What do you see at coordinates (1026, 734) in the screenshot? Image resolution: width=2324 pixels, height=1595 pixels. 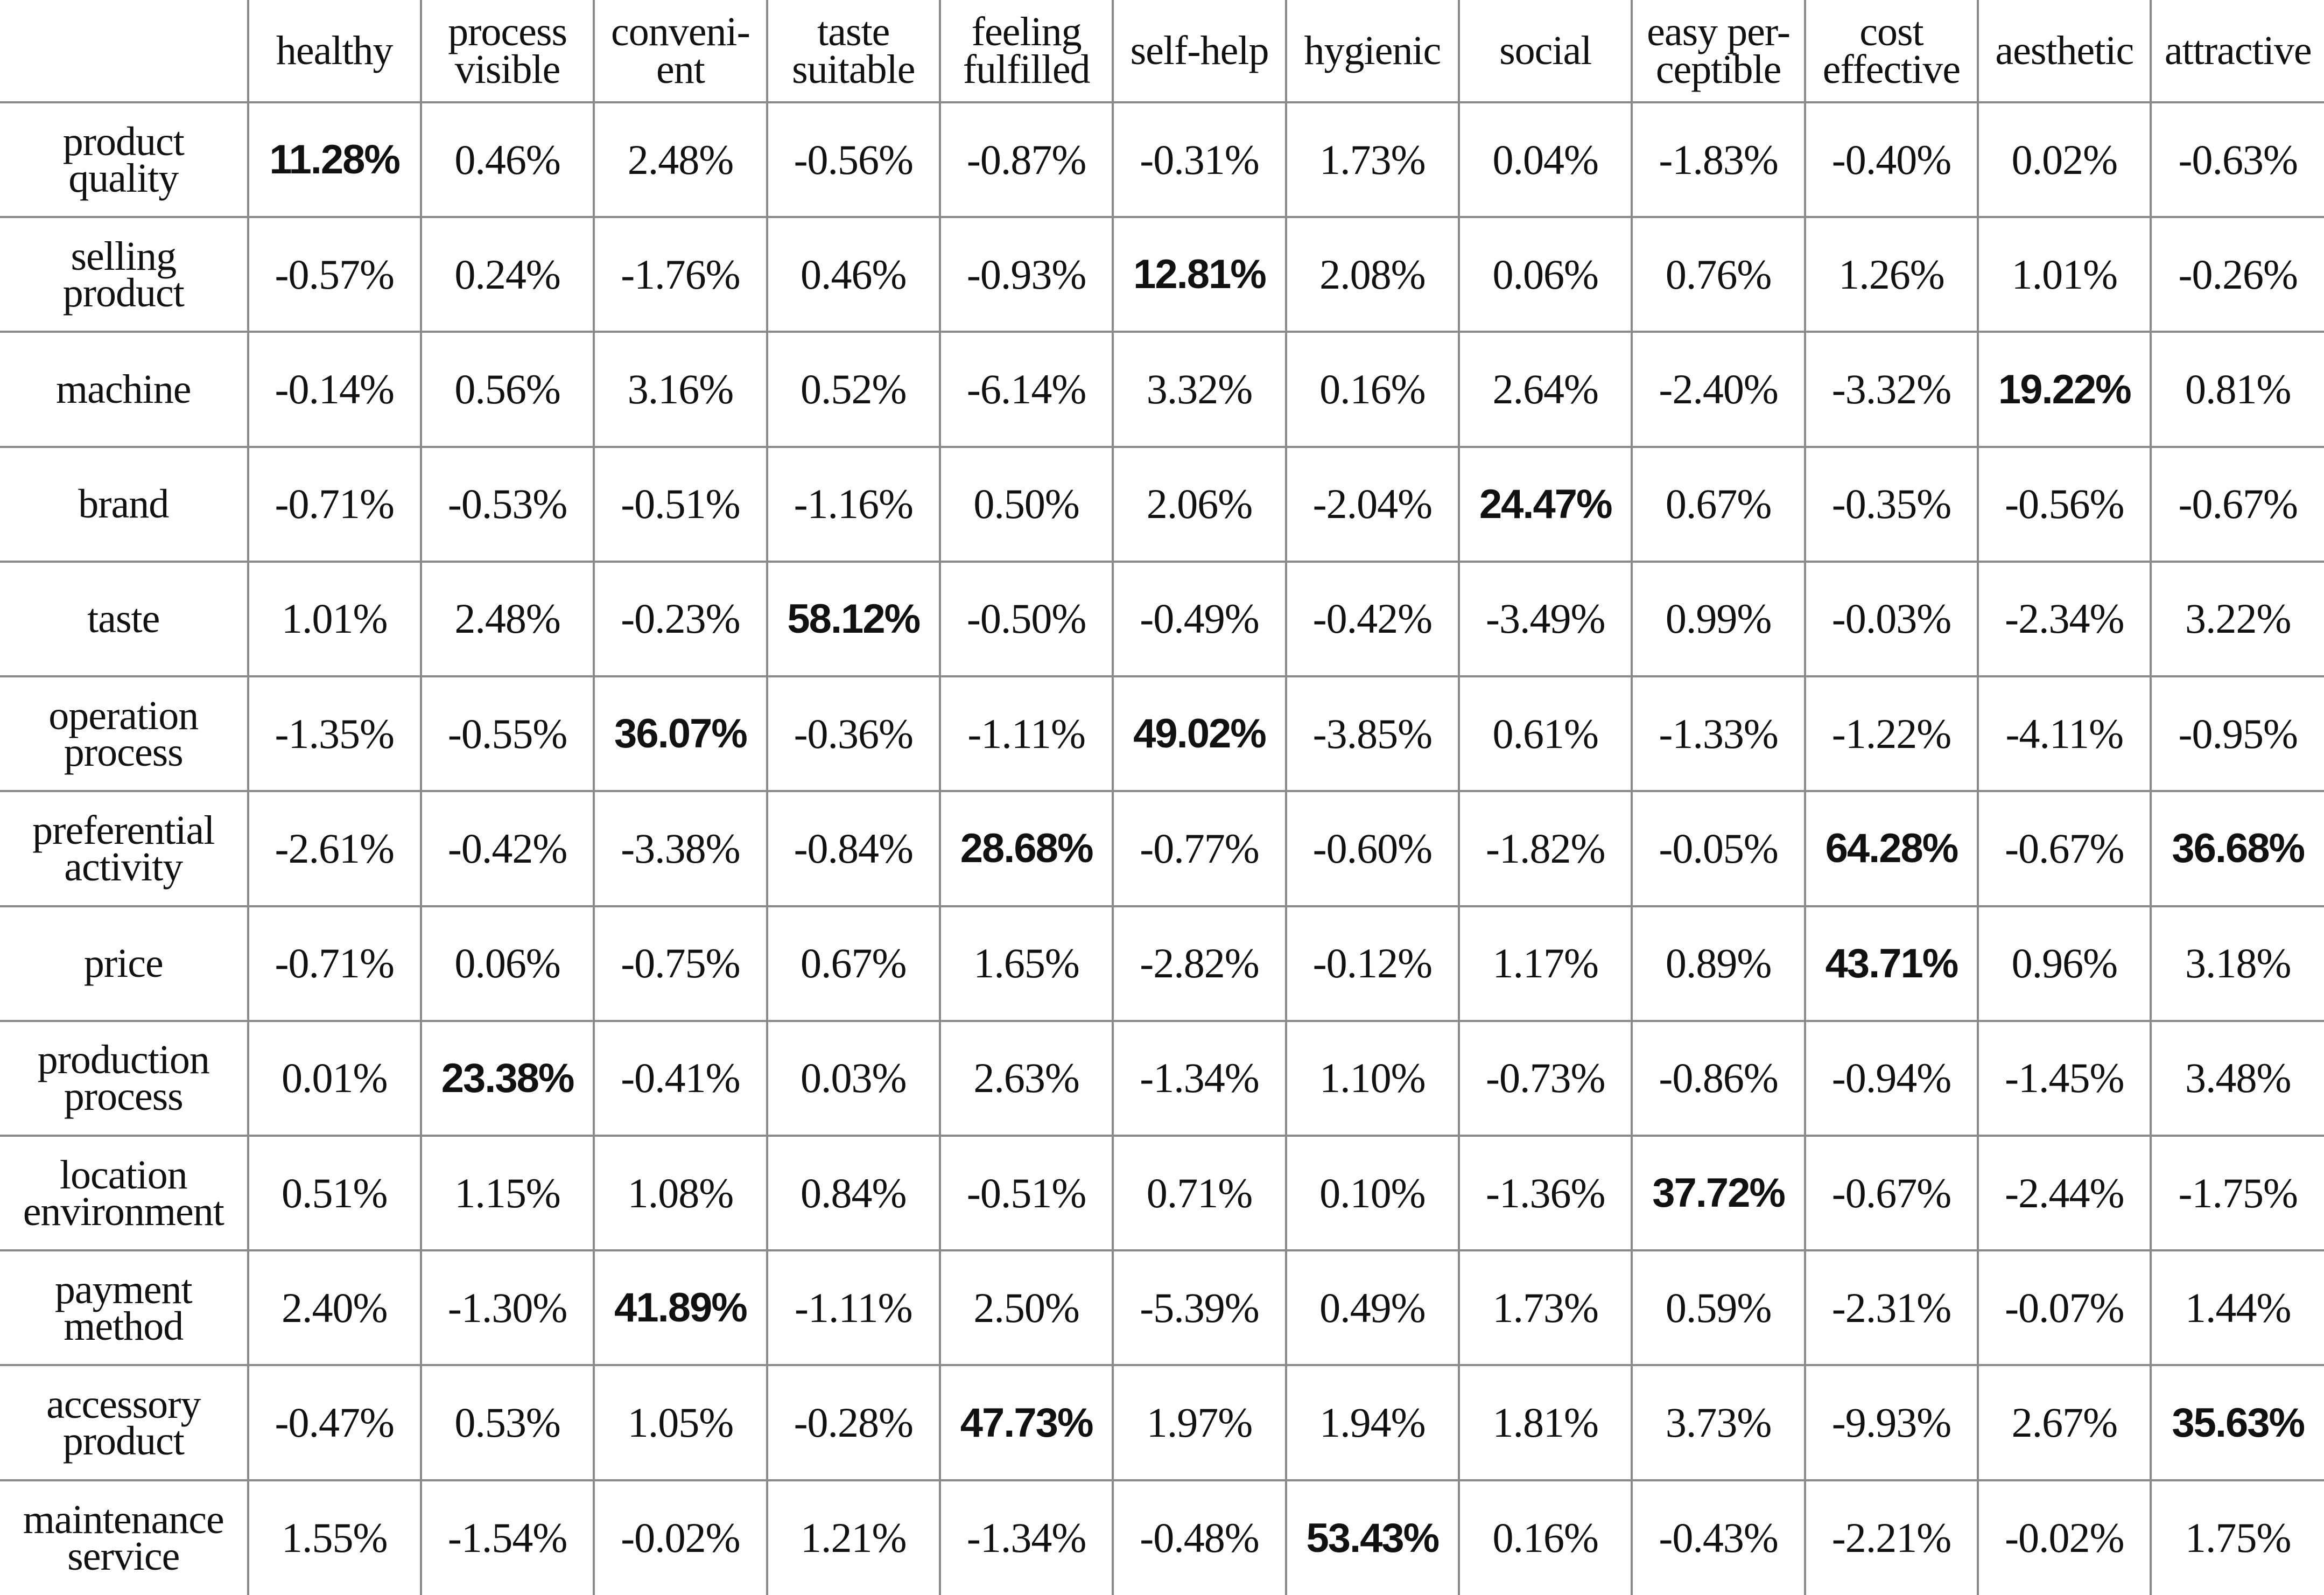 I see `value-cell: -1.11%` at bounding box center [1026, 734].